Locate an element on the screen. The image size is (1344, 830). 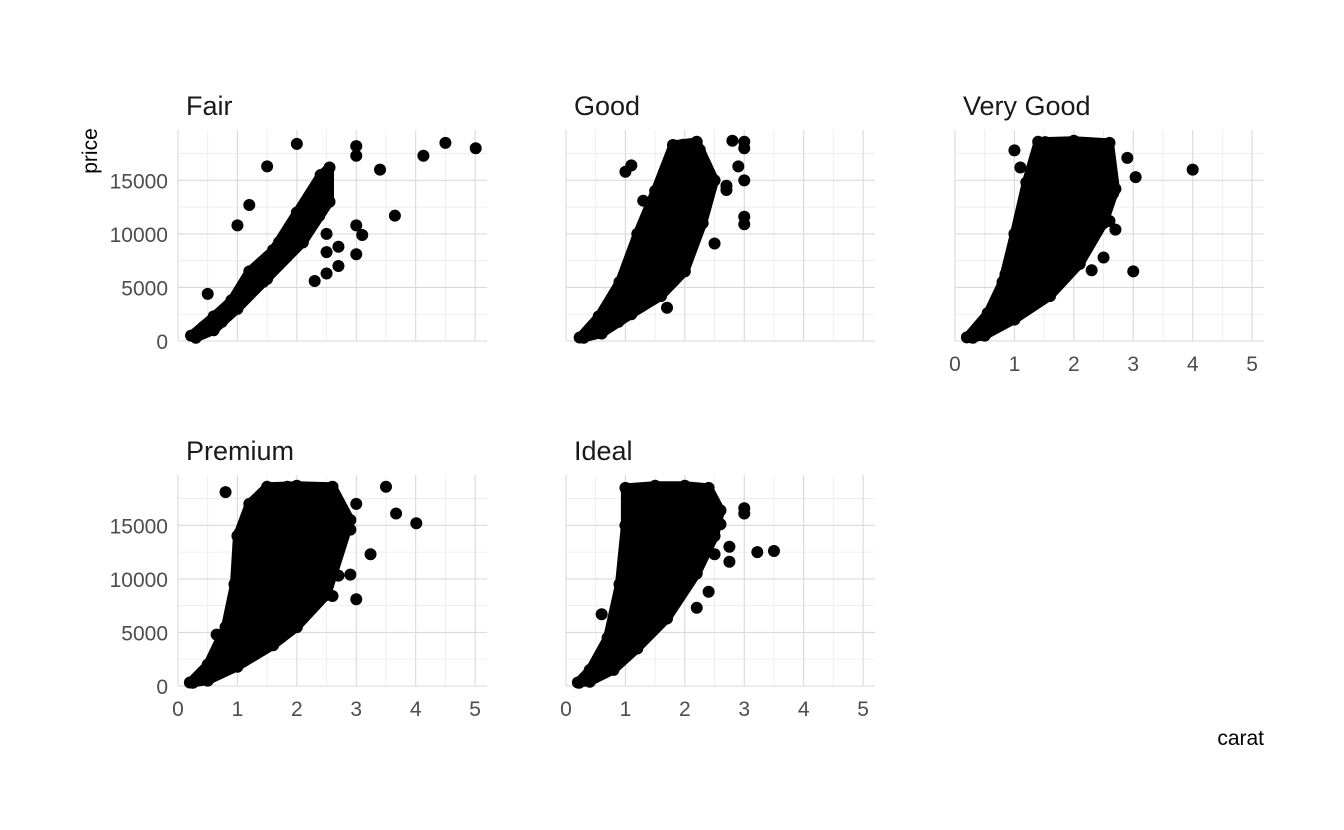
x-axis-title: carat is located at coordinates (1240, 738).